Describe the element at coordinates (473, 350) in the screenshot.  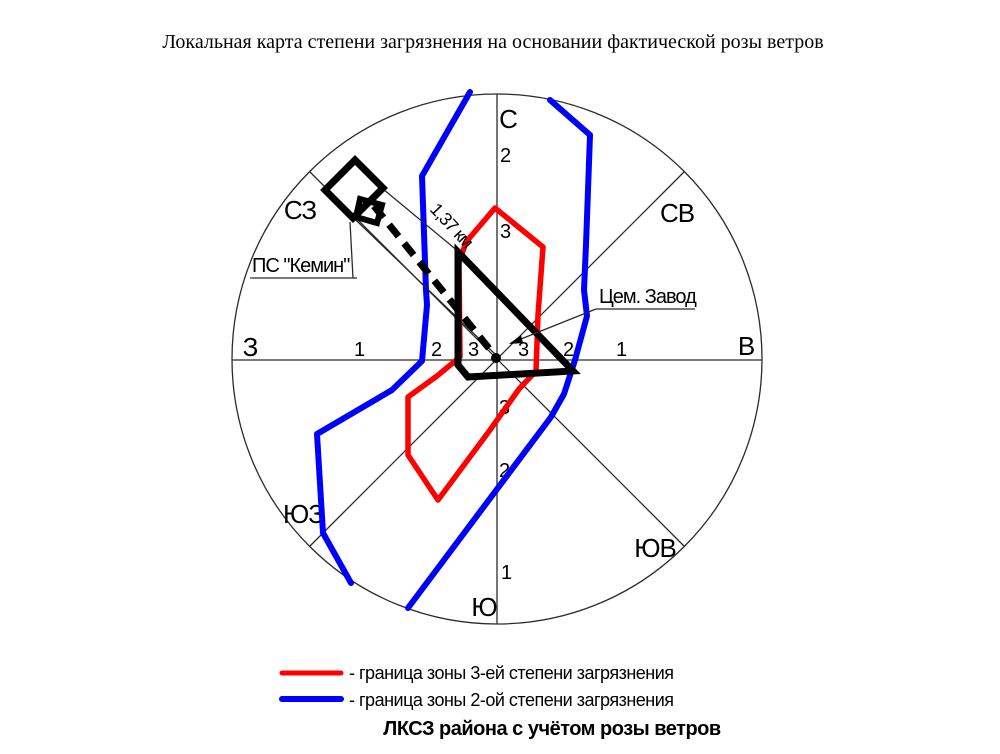
I see `scale-west-3: 3` at that location.